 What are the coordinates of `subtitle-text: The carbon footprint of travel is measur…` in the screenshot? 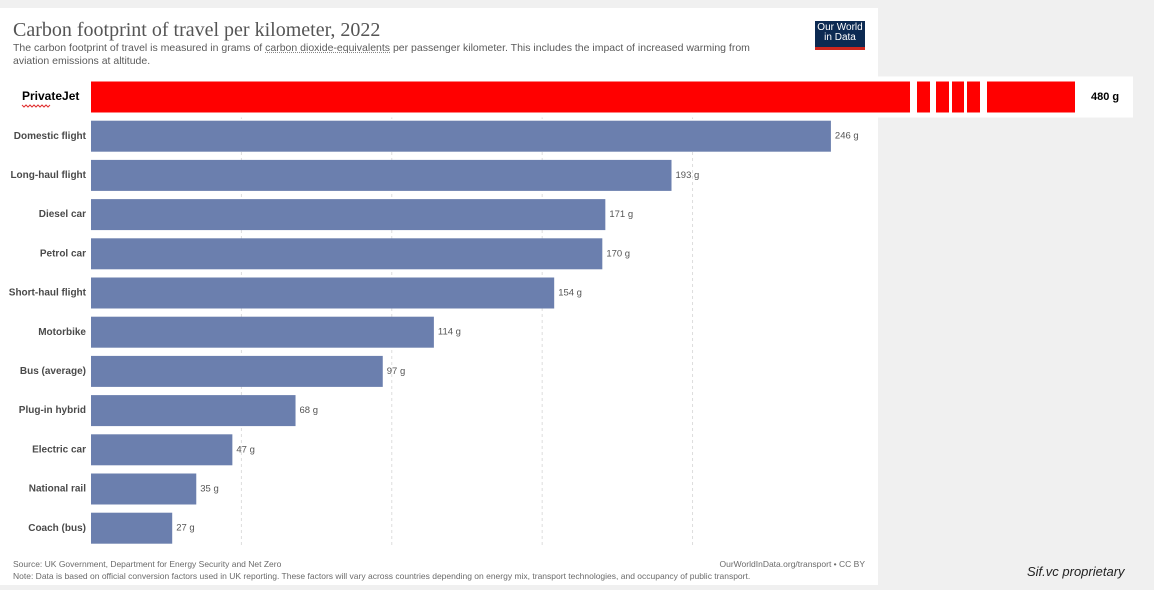 It's located at (139, 48).